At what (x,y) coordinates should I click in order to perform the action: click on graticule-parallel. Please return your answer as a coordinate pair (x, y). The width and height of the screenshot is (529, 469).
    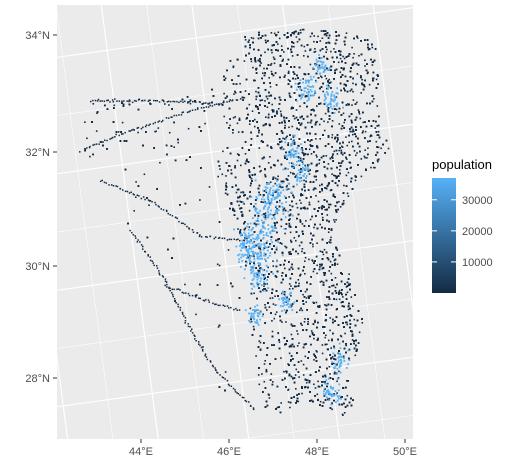
    Looking at the image, I should click on (261, 463).